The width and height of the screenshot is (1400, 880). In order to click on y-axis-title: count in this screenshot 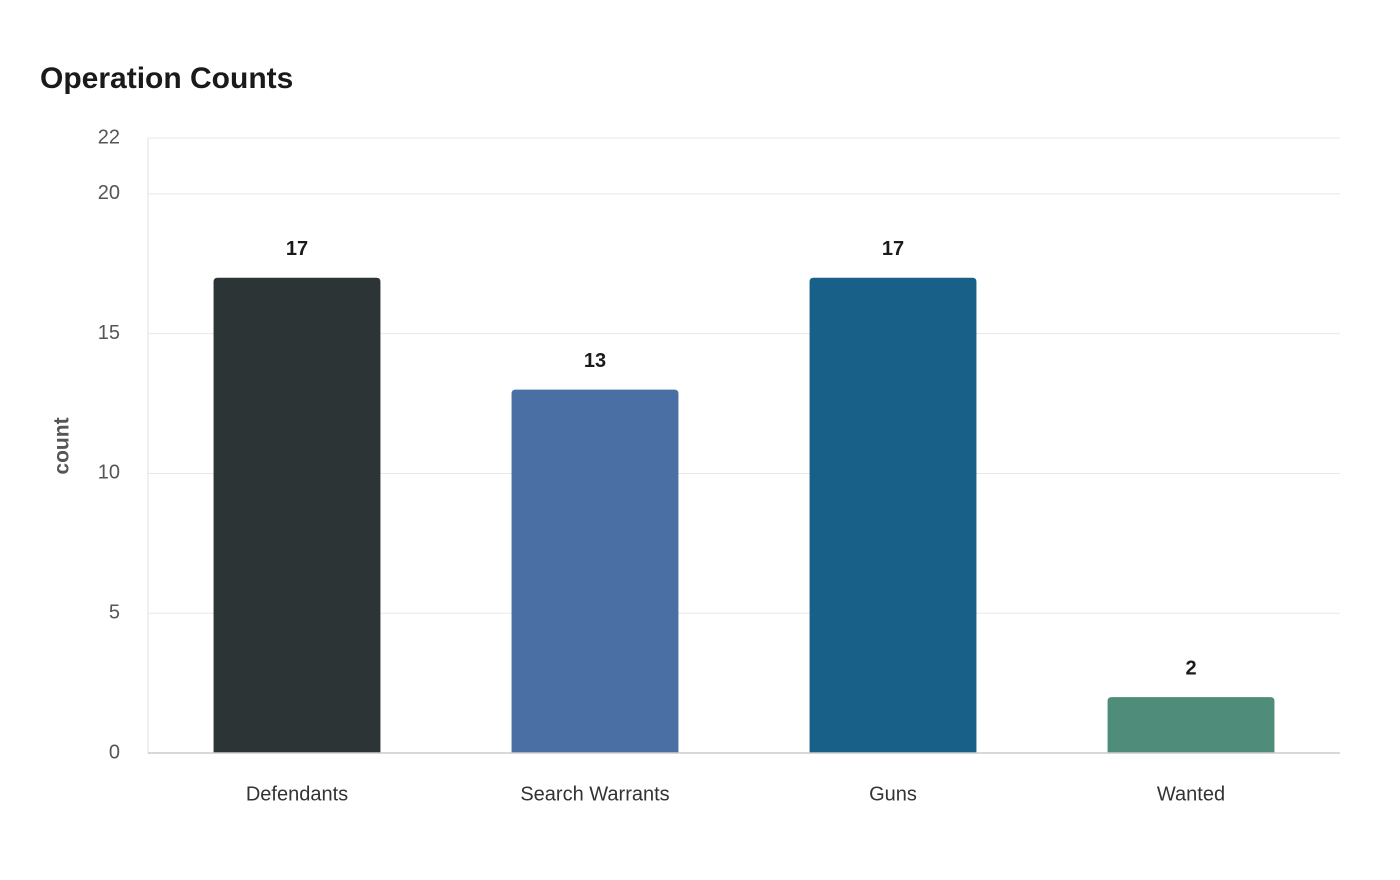, I will do `click(62, 445)`.